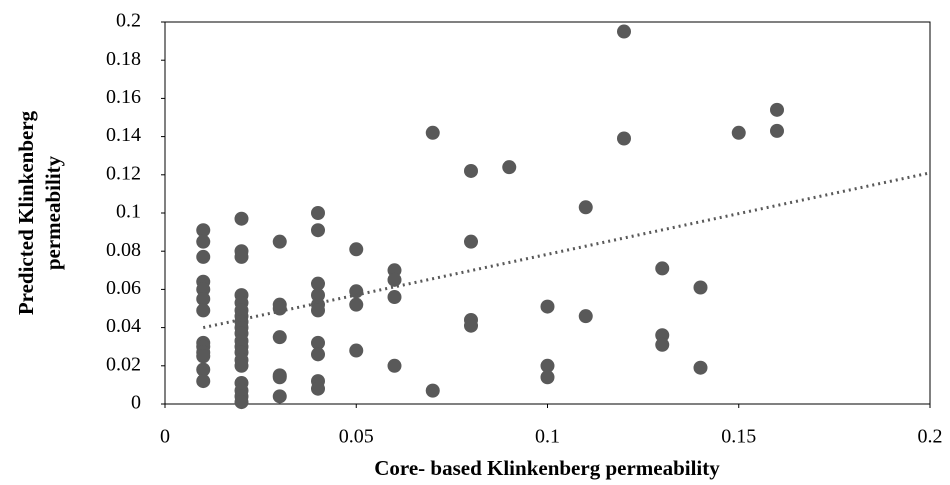 Image resolution: width=950 pixels, height=485 pixels. Describe the element at coordinates (547, 437) in the screenshot. I see `x-tick-label: 0.1` at that location.